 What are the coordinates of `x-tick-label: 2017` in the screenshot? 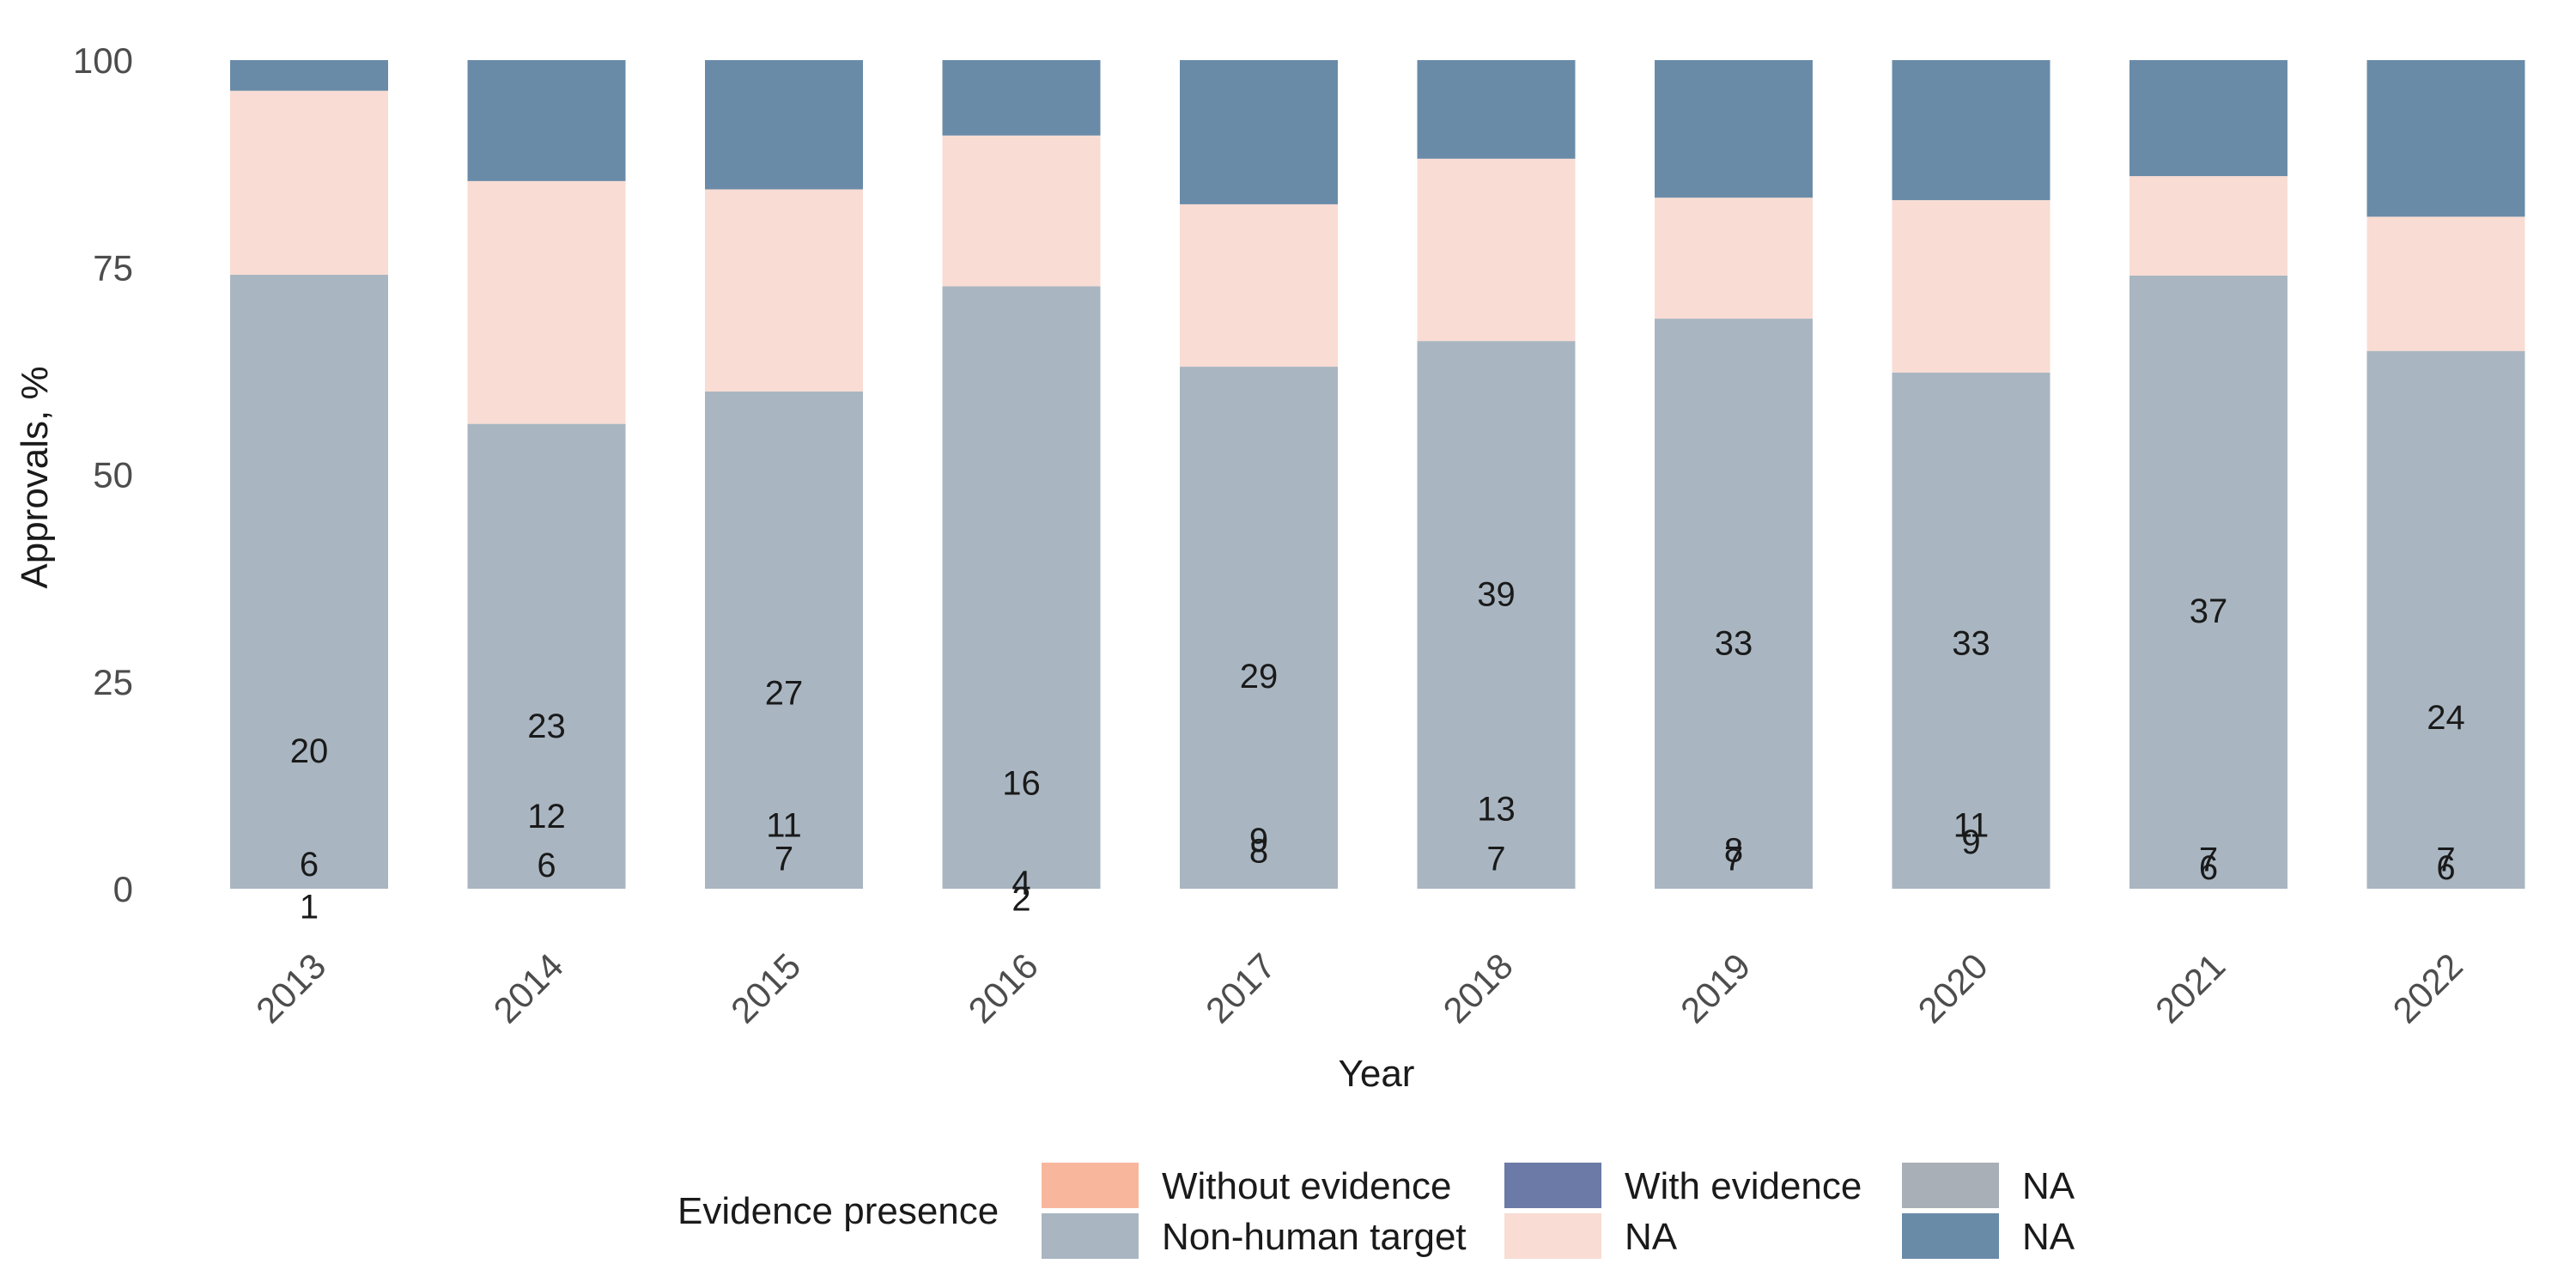 It's located at (1240, 987).